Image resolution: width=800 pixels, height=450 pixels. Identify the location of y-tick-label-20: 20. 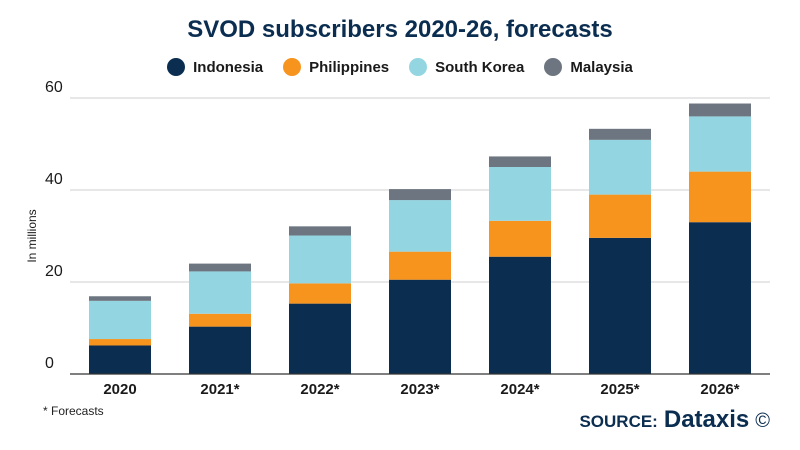
(54, 271).